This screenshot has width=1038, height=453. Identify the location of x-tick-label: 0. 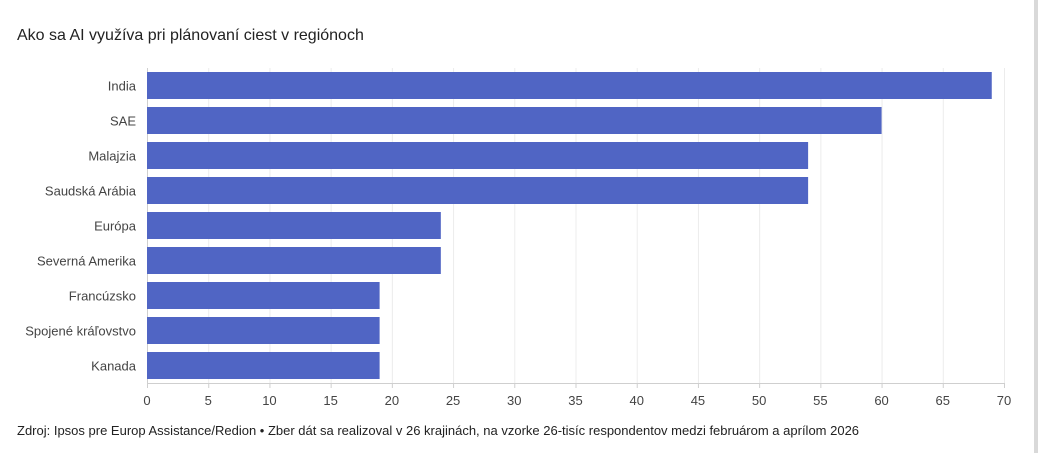
(146, 400).